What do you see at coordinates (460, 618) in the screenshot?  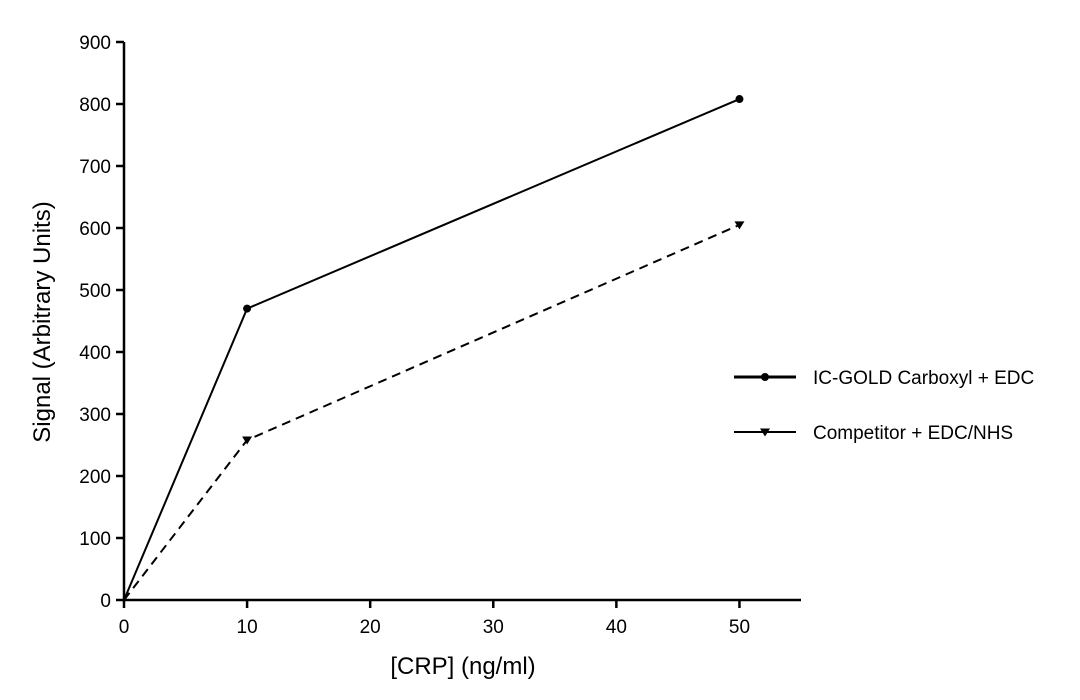 I see `x-axis: 0 10 20 30 40 50` at bounding box center [460, 618].